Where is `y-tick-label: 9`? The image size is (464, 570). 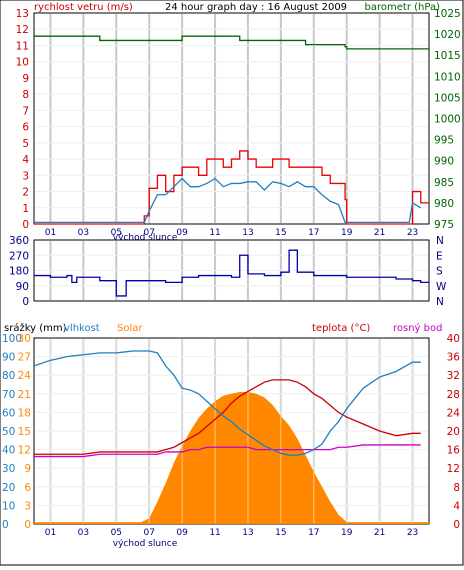
y-tick-label: 9 is located at coordinates (25, 79).